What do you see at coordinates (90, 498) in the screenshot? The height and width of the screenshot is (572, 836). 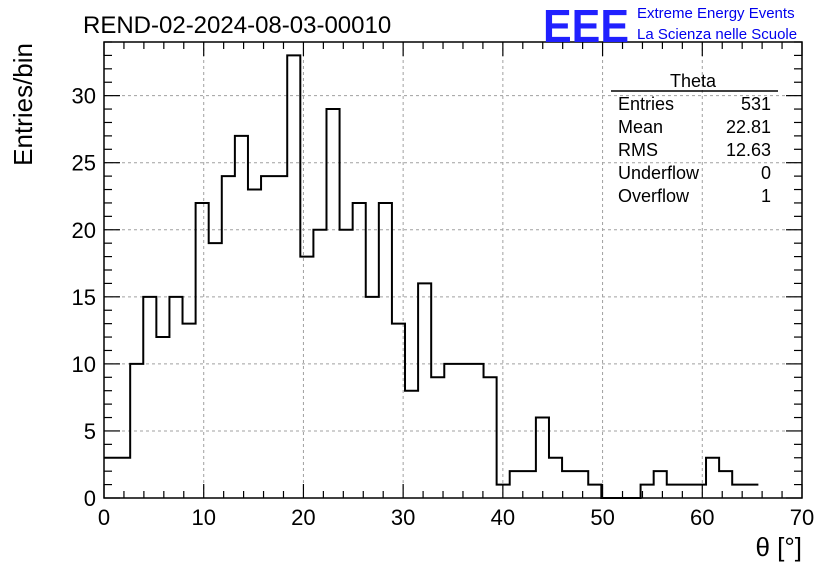 I see `y-tick-label: 0` at bounding box center [90, 498].